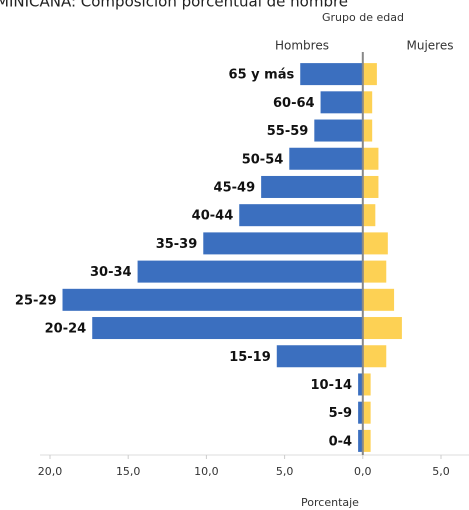 Image resolution: width=469 pixels, height=510 pixels. What do you see at coordinates (332, 385) in the screenshot?
I see `category-label: 10-14` at bounding box center [332, 385].